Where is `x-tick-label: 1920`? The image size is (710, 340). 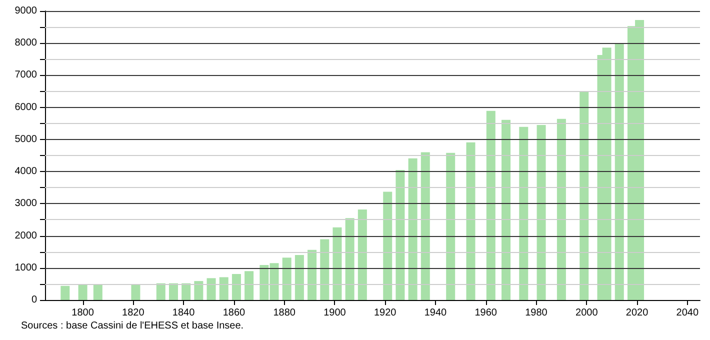
x-tick-label: 1920 is located at coordinates (385, 313).